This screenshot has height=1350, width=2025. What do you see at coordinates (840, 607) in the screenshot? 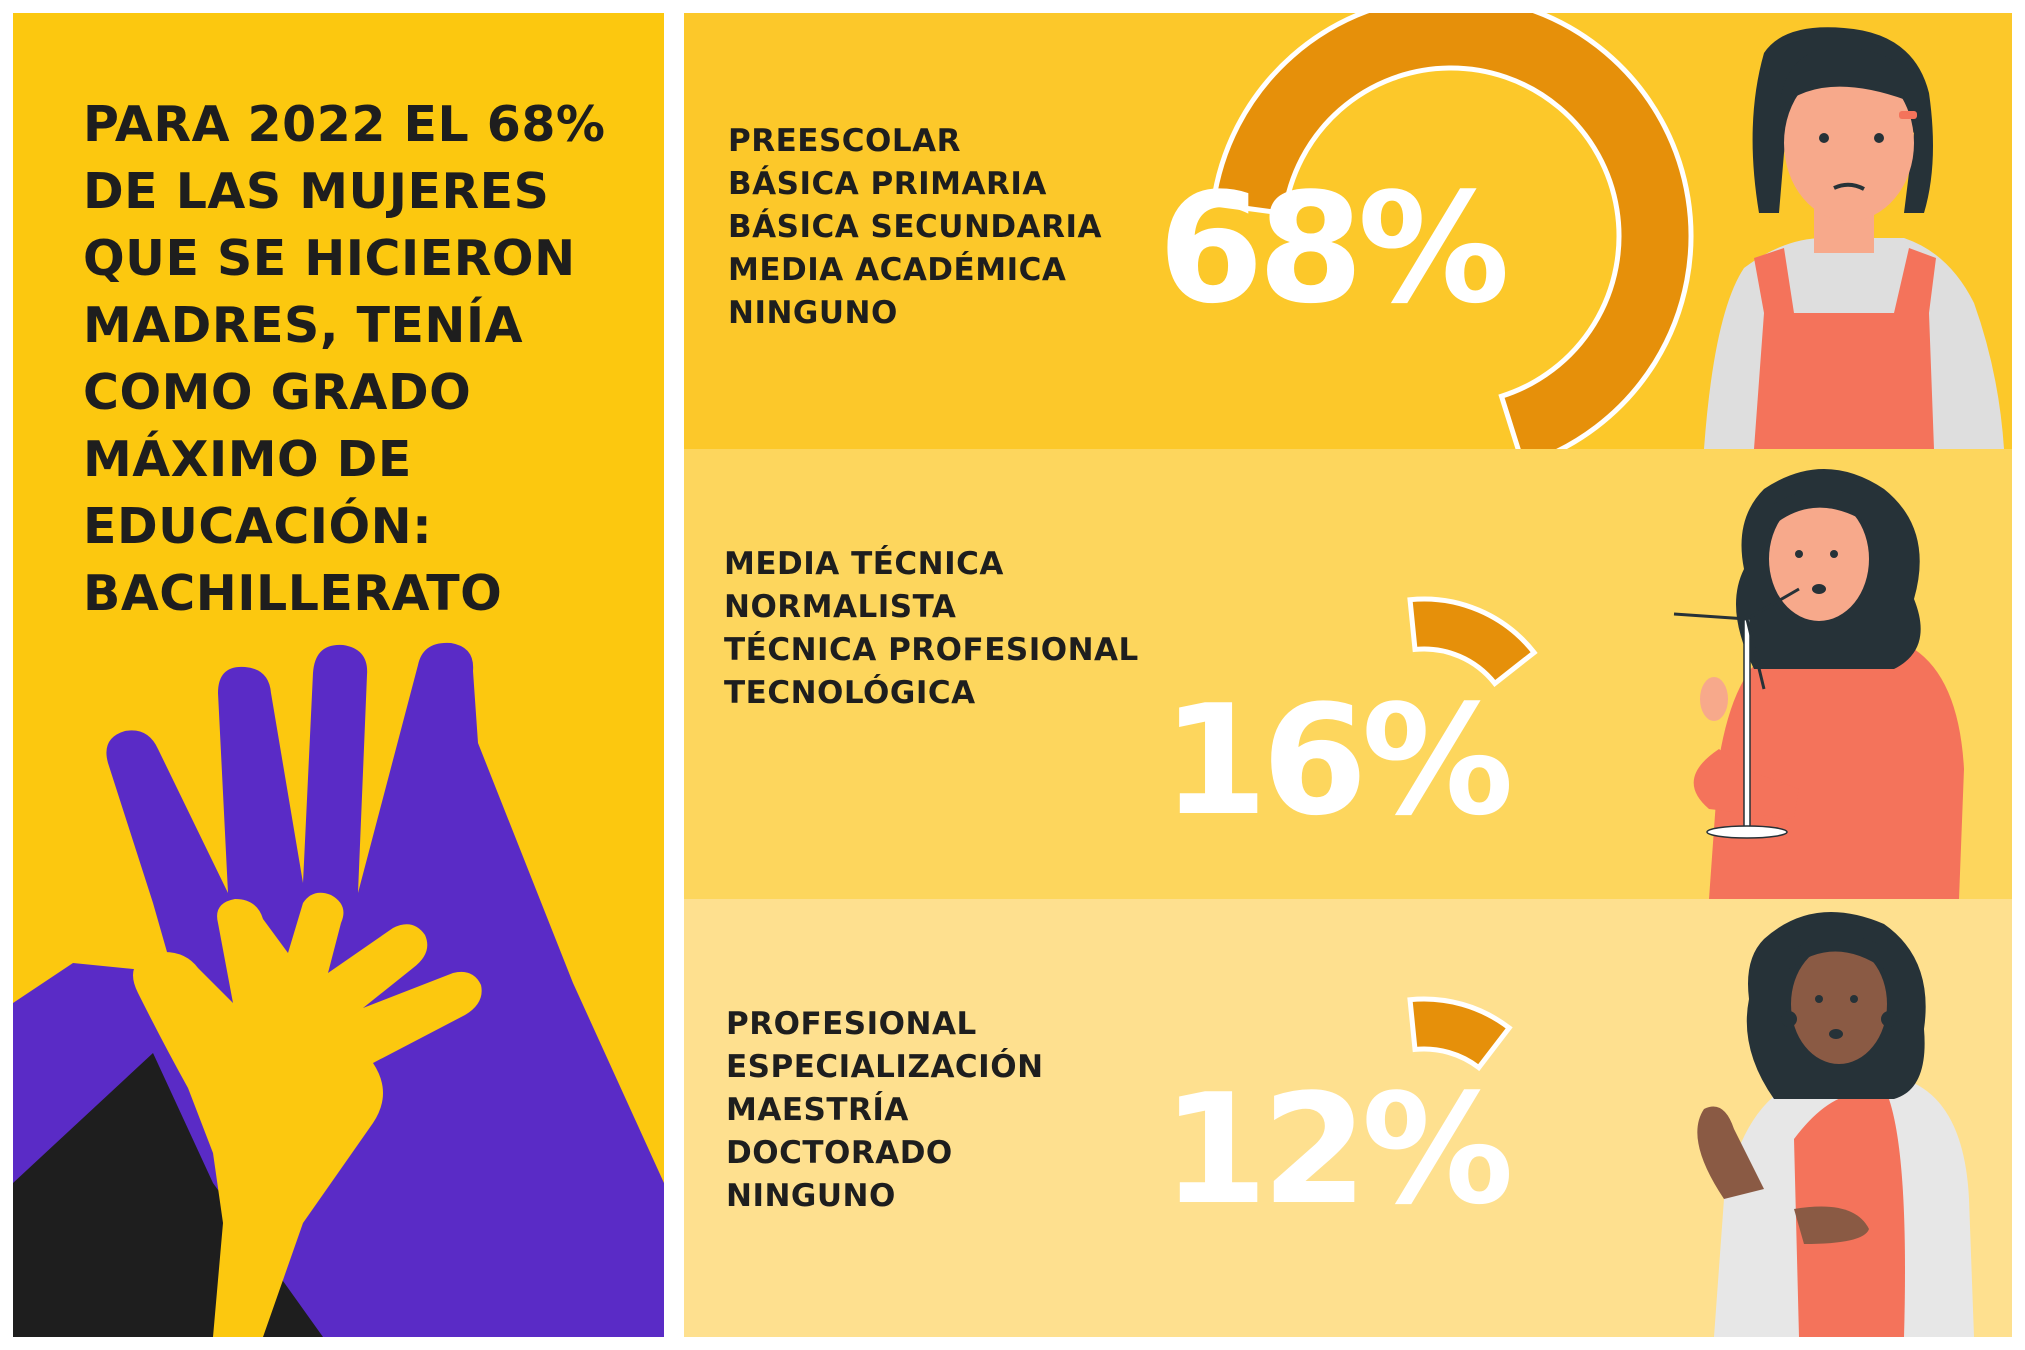
I see `education-level: NORMALISTA` at bounding box center [840, 607].